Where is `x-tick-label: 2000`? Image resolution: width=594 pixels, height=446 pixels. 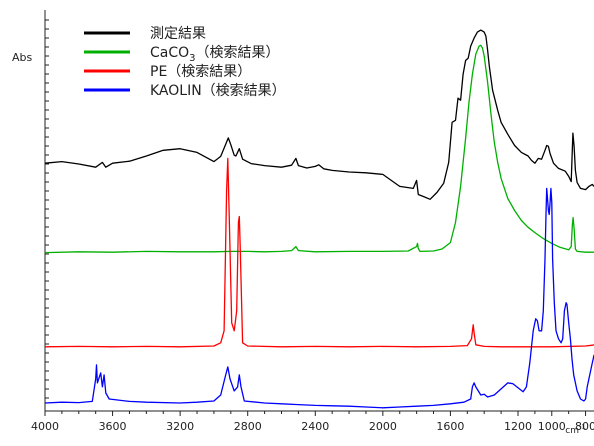 x-tick-label: 2000 is located at coordinates (383, 426).